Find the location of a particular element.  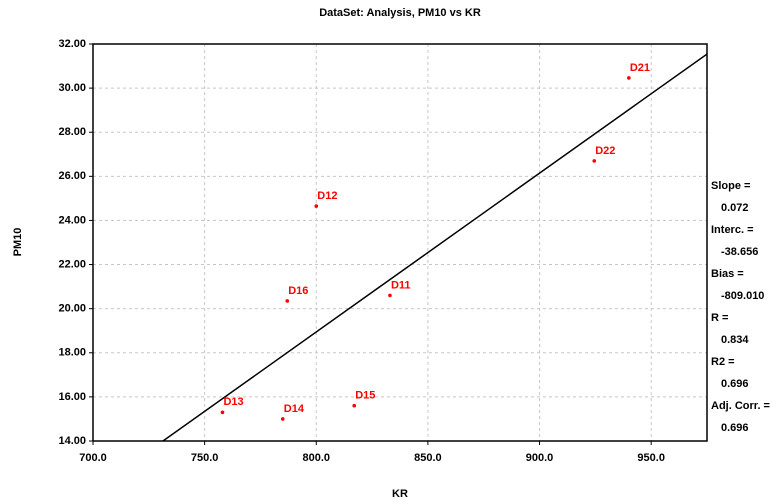

stat-label: Interc. = is located at coordinates (732, 230).